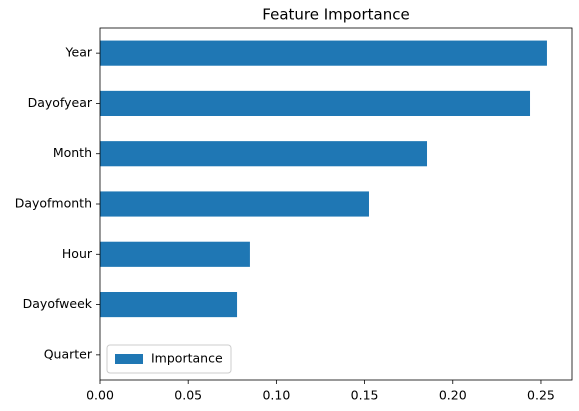 The height and width of the screenshot is (411, 579). What do you see at coordinates (100, 395) in the screenshot?
I see `x-tick-label: 0.00` at bounding box center [100, 395].